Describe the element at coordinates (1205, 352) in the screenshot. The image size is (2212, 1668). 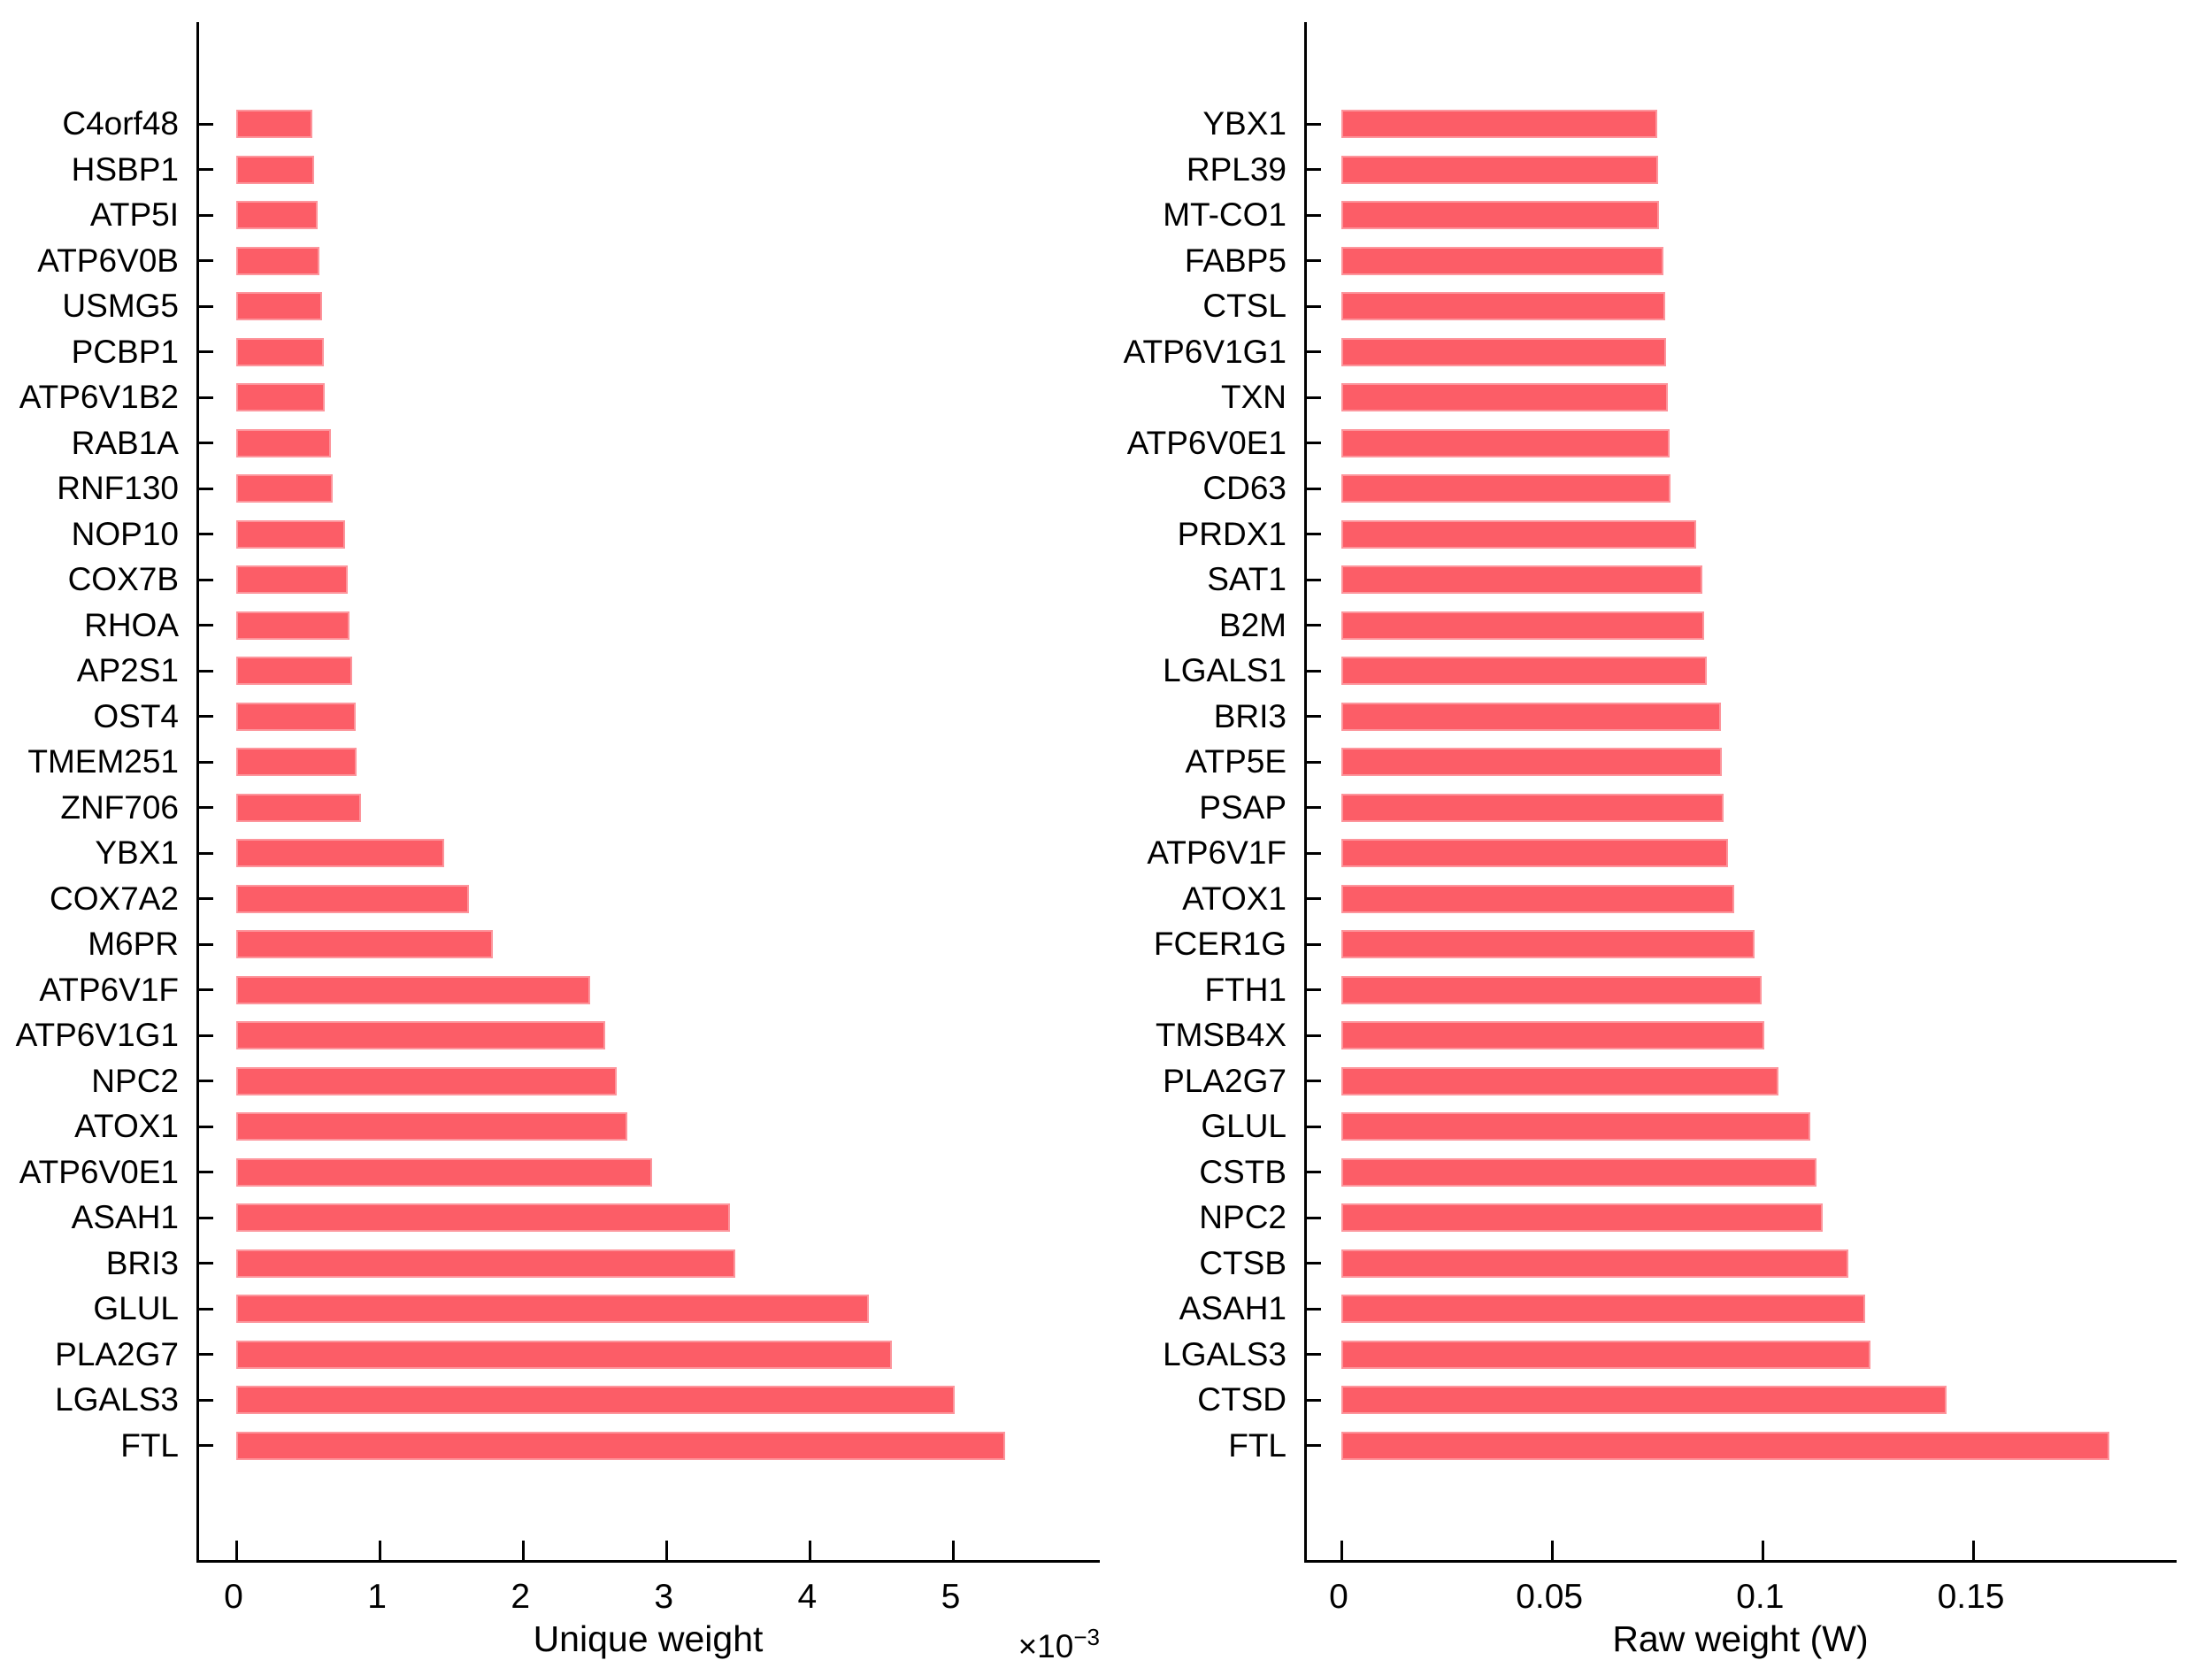
I see `gene-label-ATP6V1G1: ATP6V1G1` at that location.